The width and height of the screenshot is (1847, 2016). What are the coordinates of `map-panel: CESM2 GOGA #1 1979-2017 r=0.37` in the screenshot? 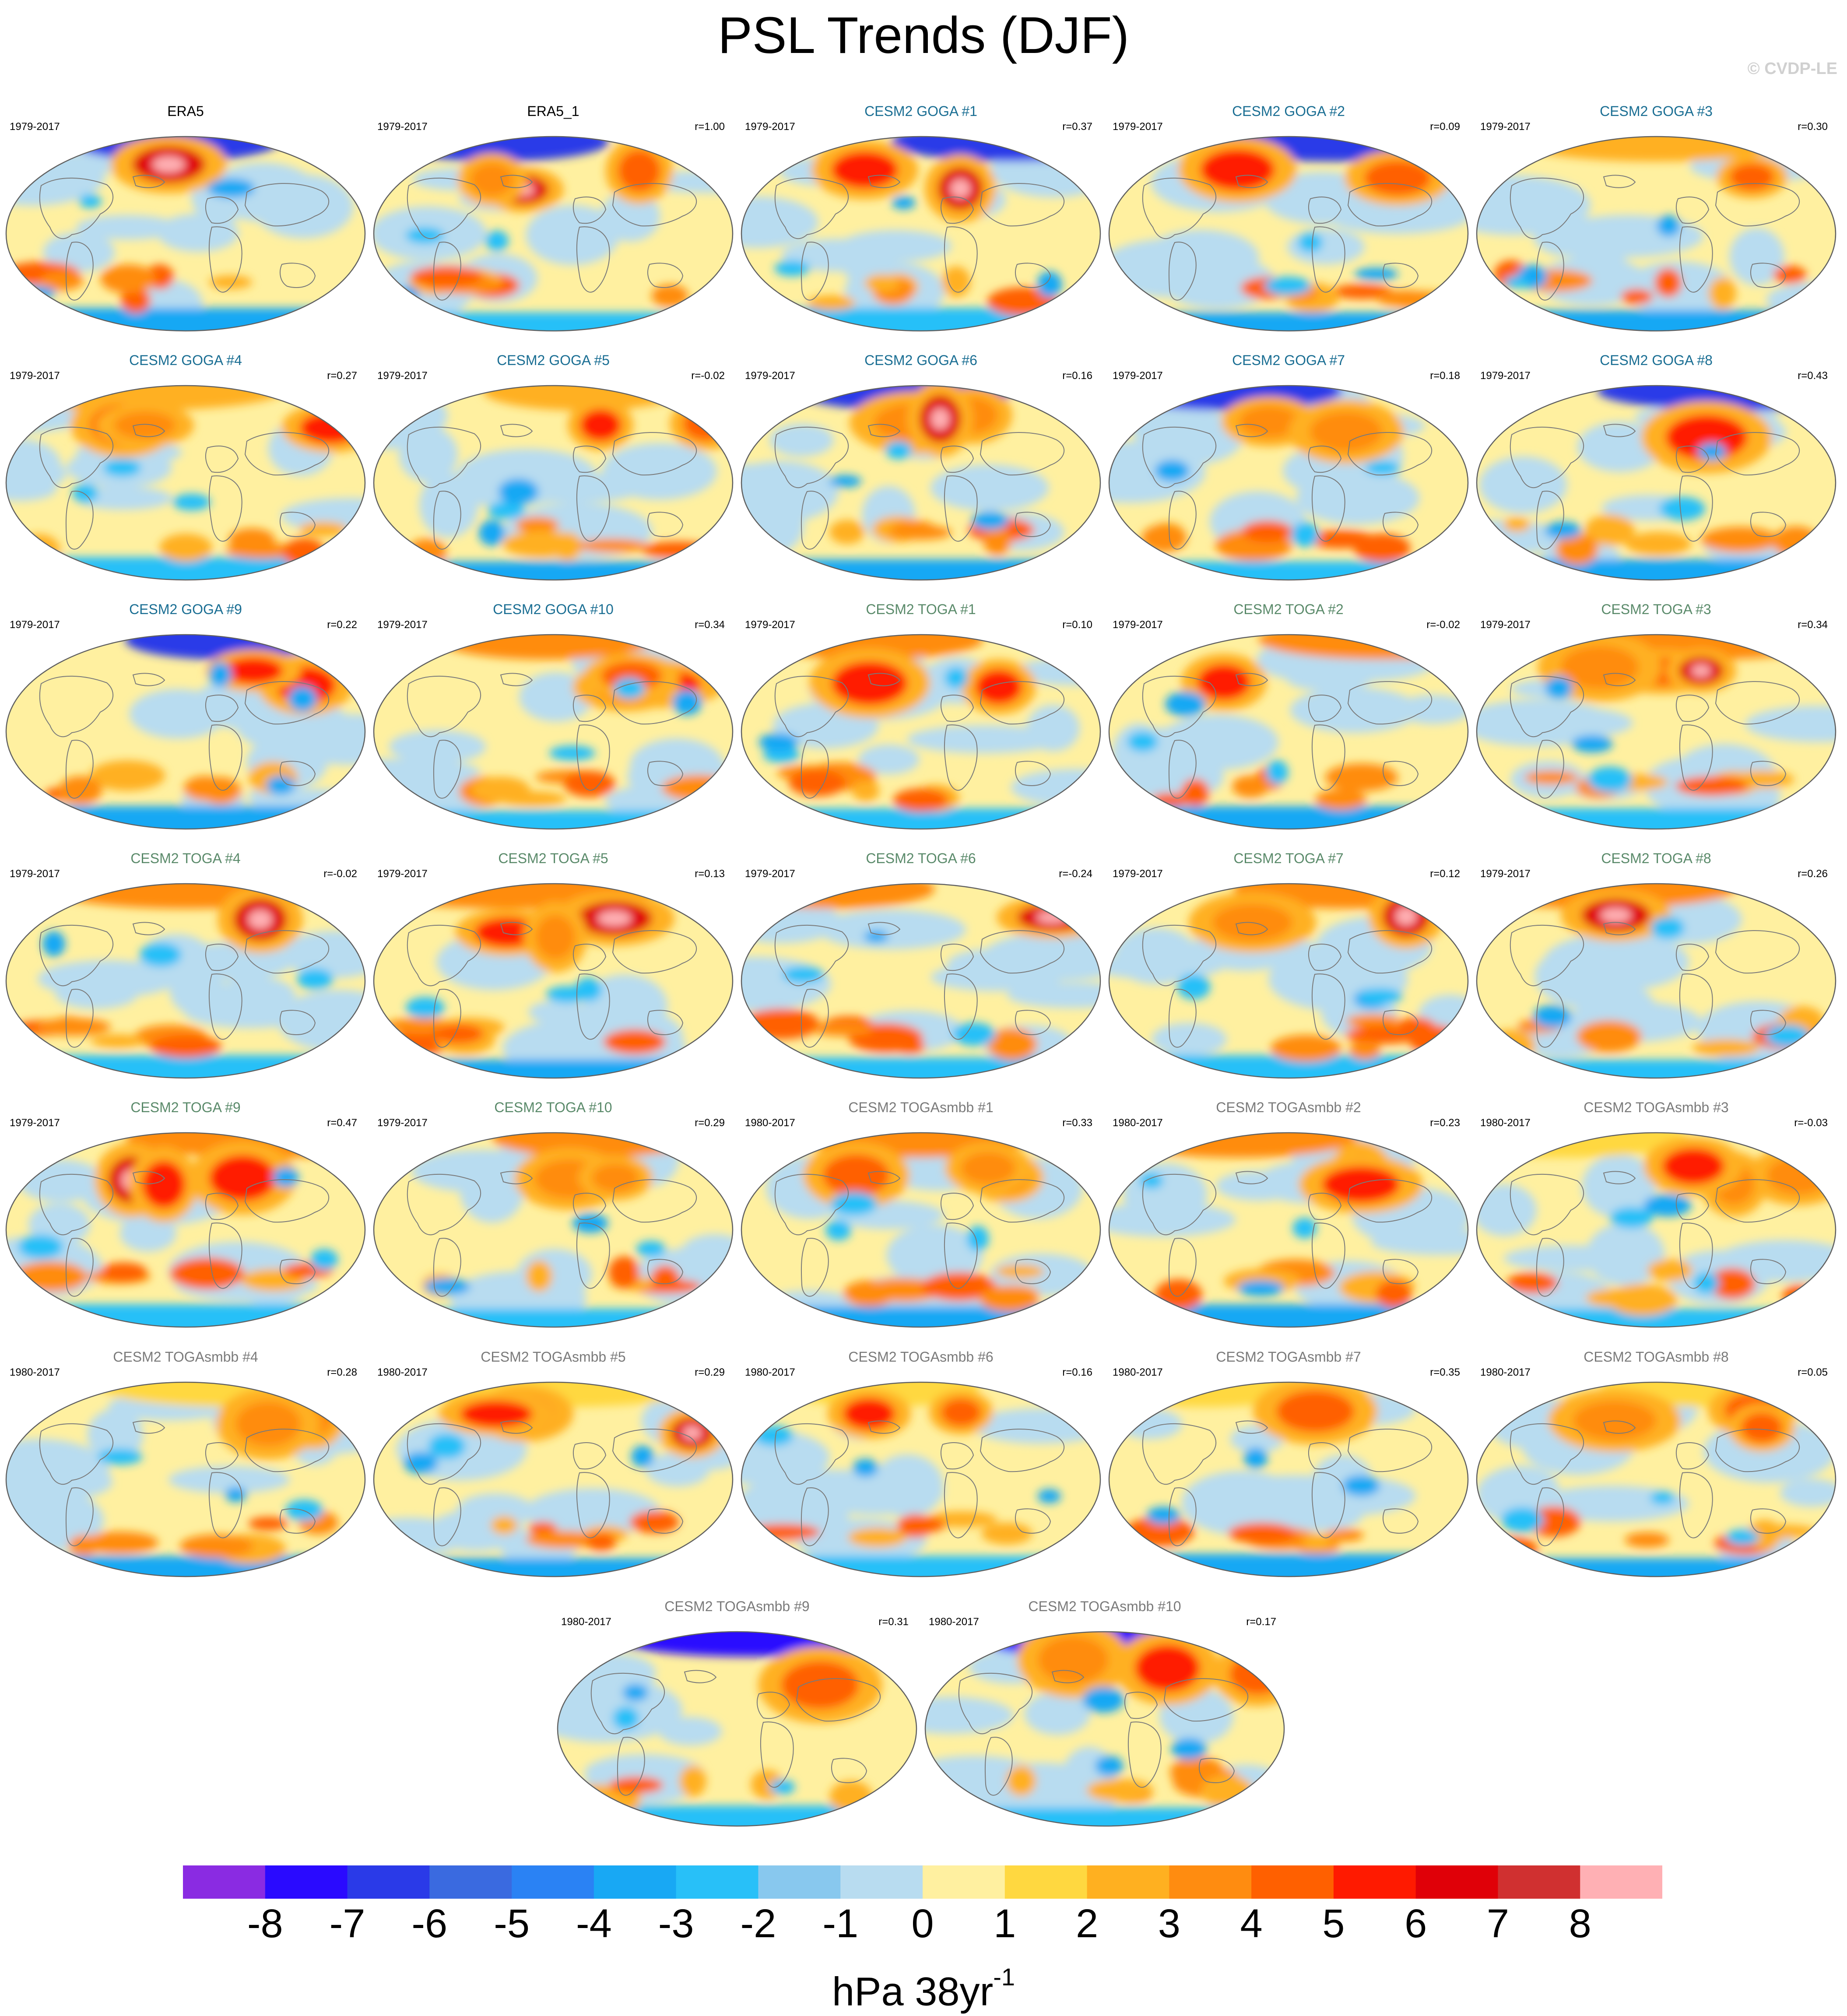 It's located at (921, 218).